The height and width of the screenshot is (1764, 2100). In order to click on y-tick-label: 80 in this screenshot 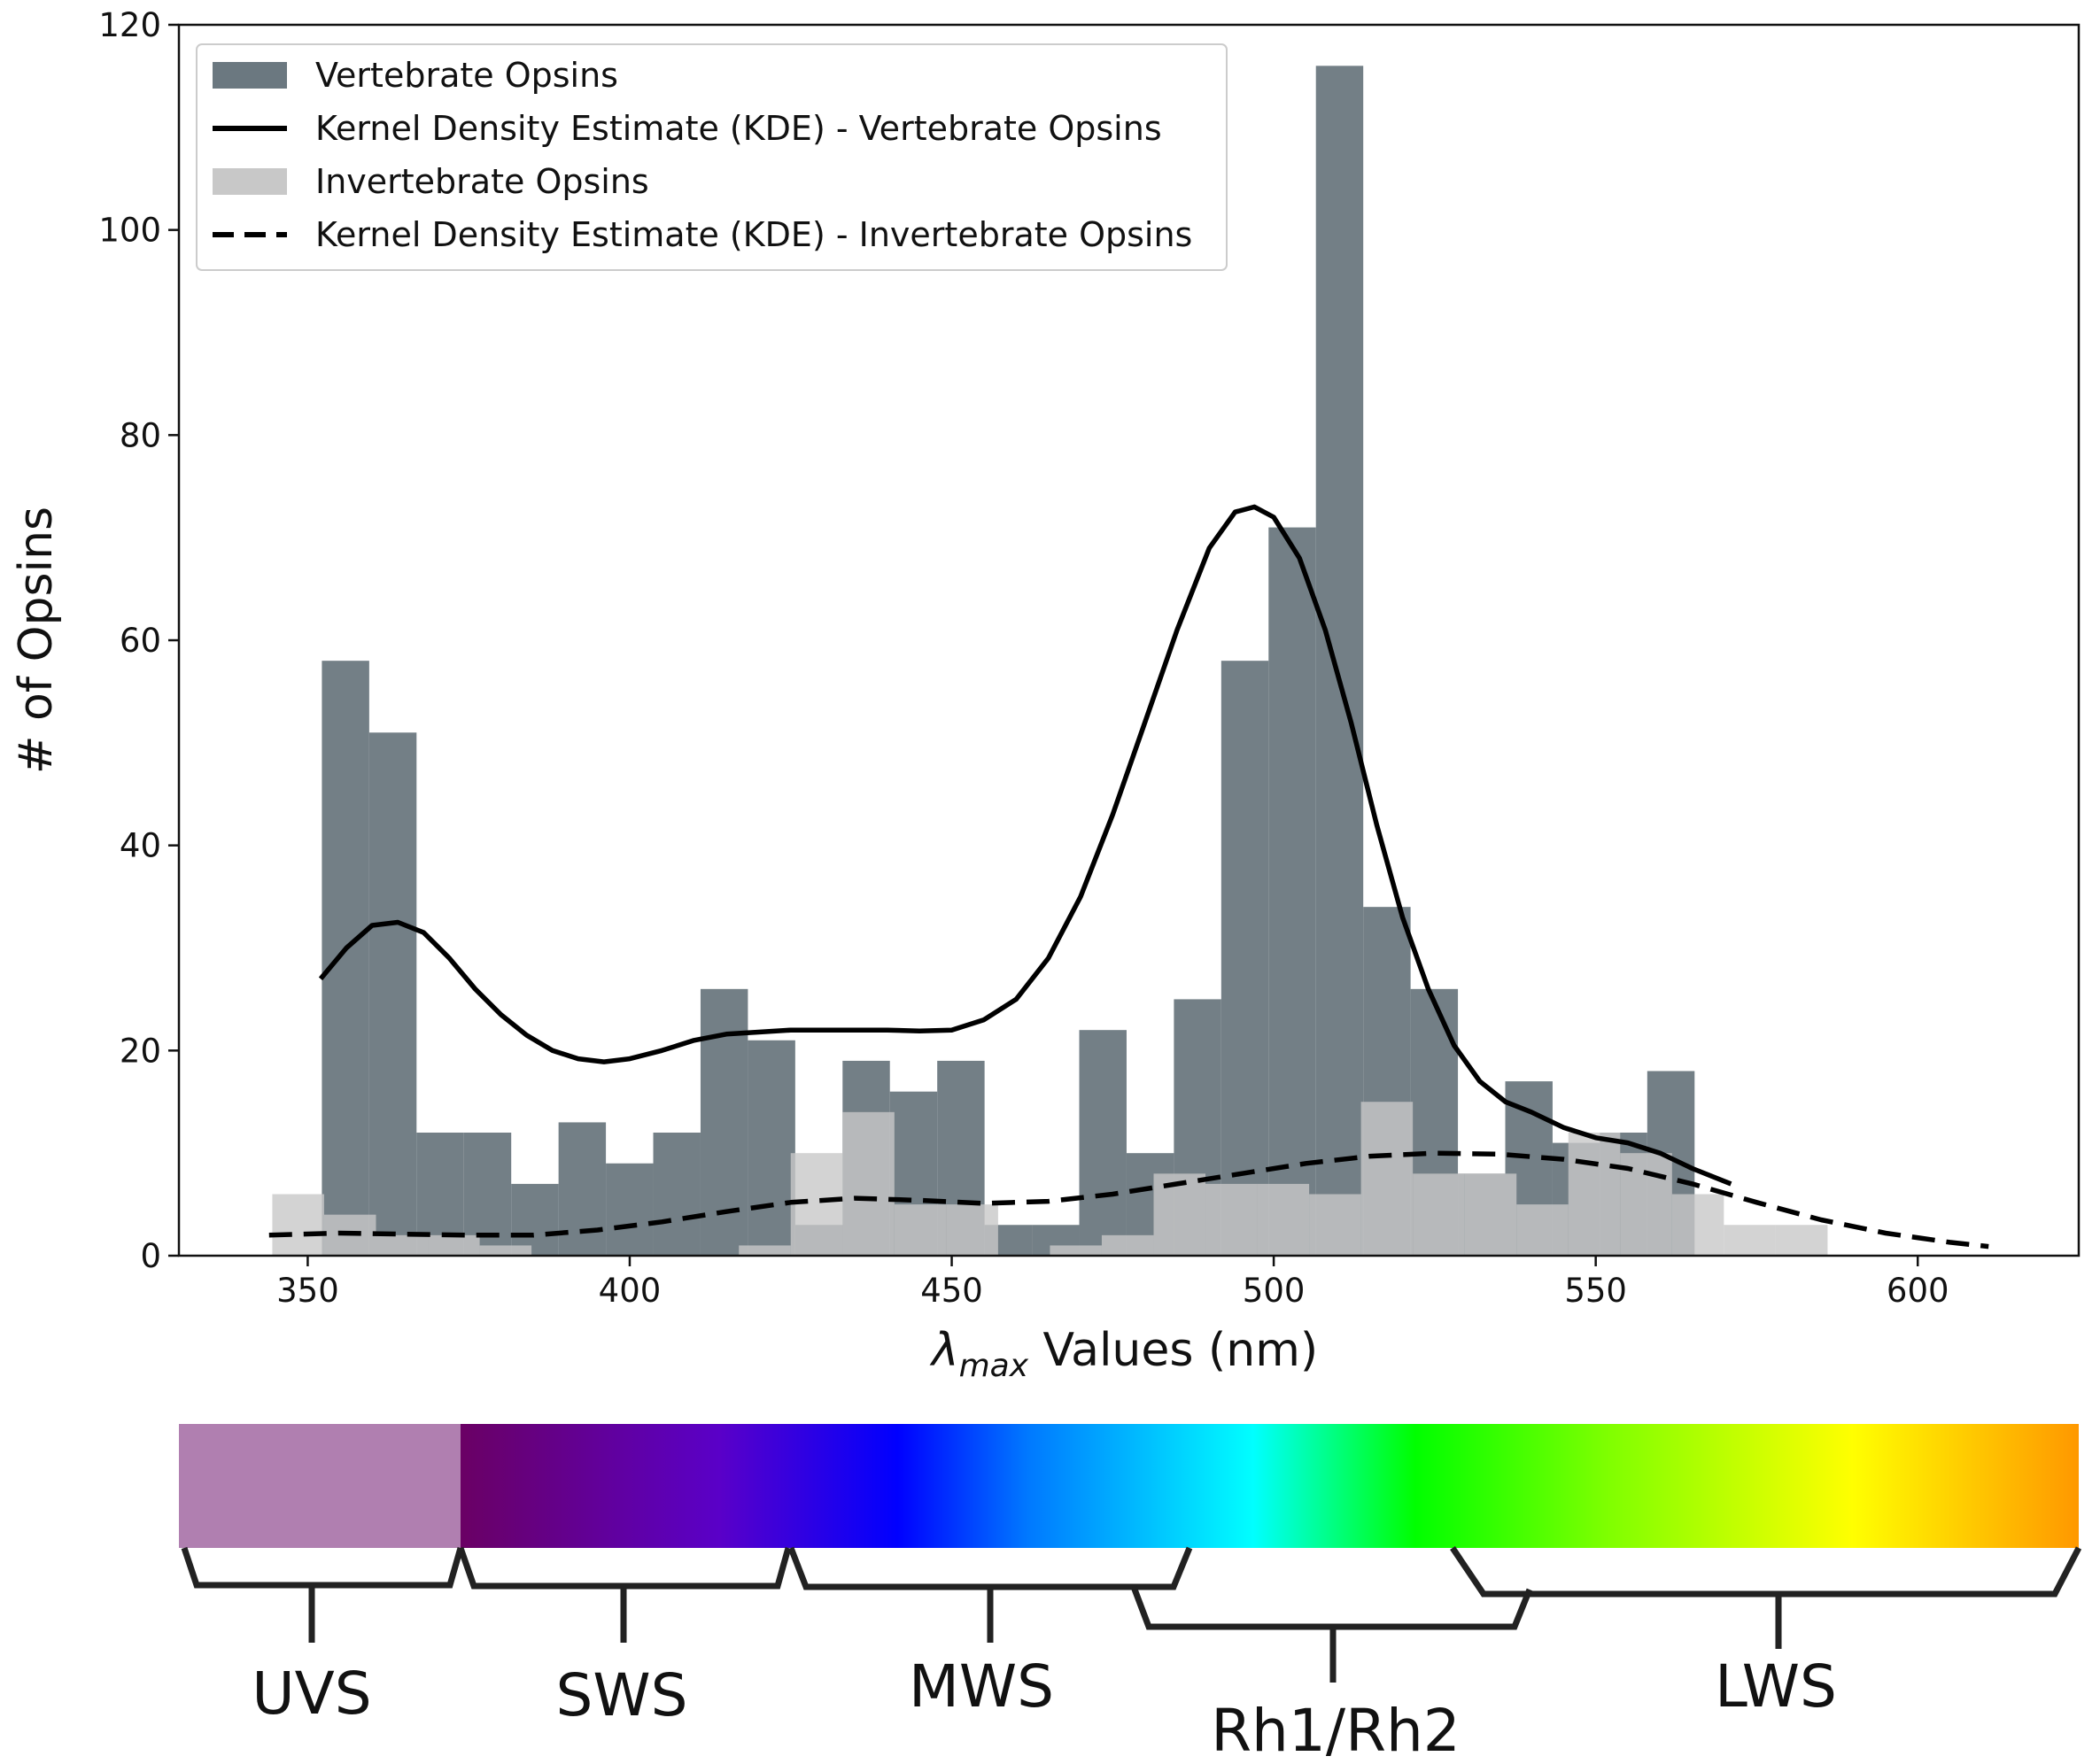, I will do `click(140, 435)`.